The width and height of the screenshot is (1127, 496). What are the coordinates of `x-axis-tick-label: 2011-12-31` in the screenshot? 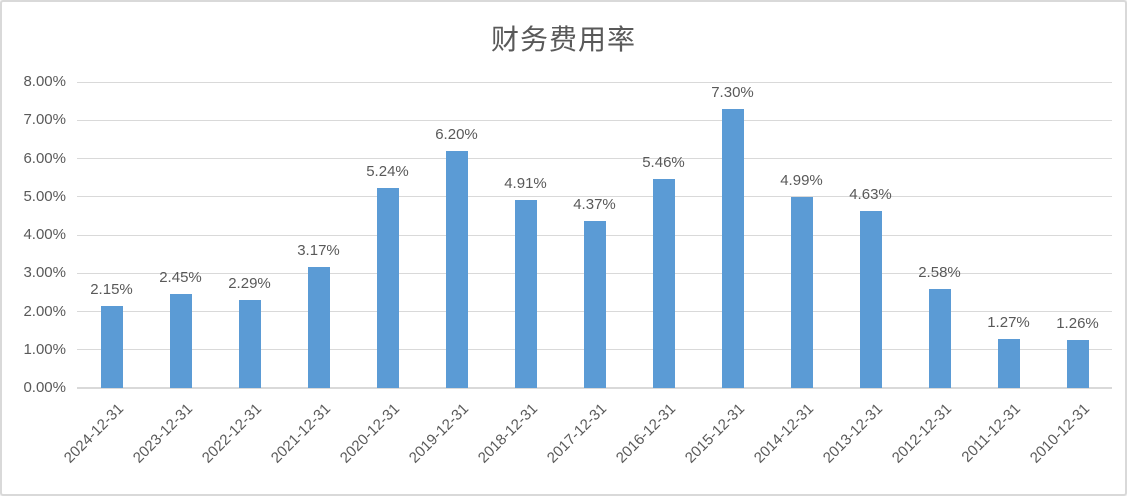 It's located at (991, 433).